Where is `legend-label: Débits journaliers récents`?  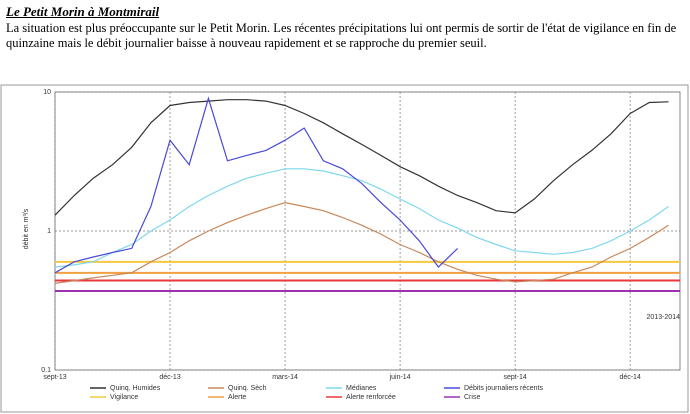 legend-label: Débits journaliers récents is located at coordinates (503, 388).